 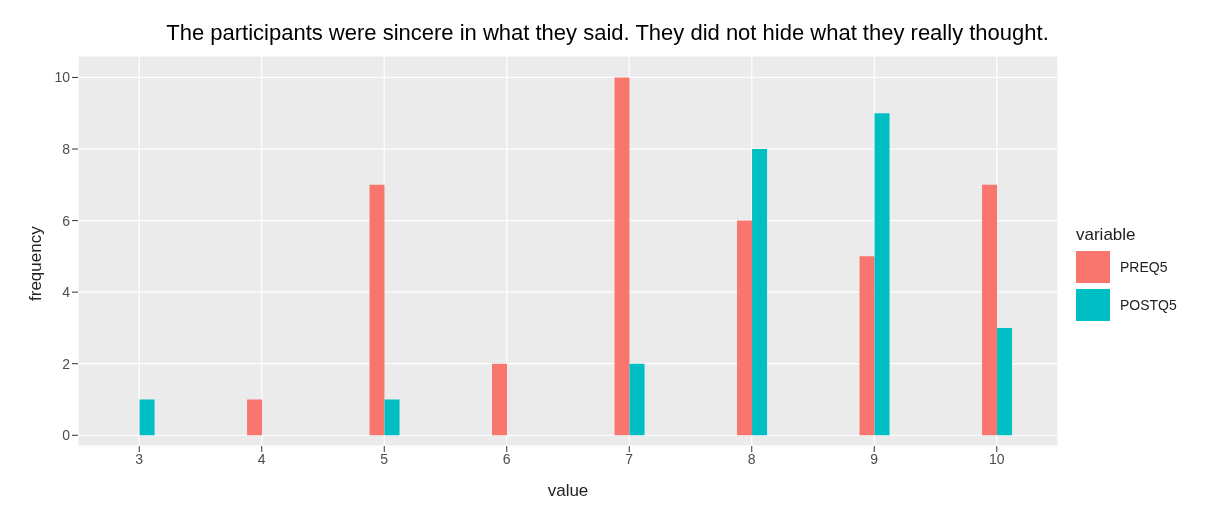 What do you see at coordinates (66, 363) in the screenshot?
I see `y-tick-label: 2` at bounding box center [66, 363].